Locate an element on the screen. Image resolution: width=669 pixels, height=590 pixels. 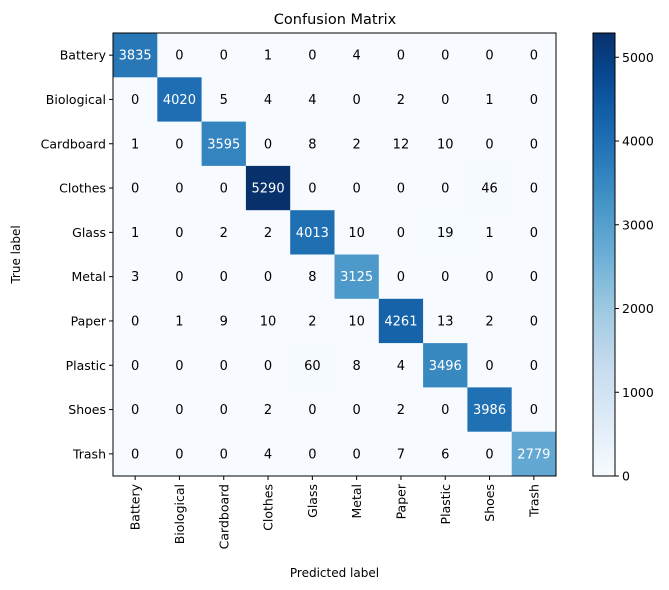
y-tick-label: Trash is located at coordinates (89, 453).